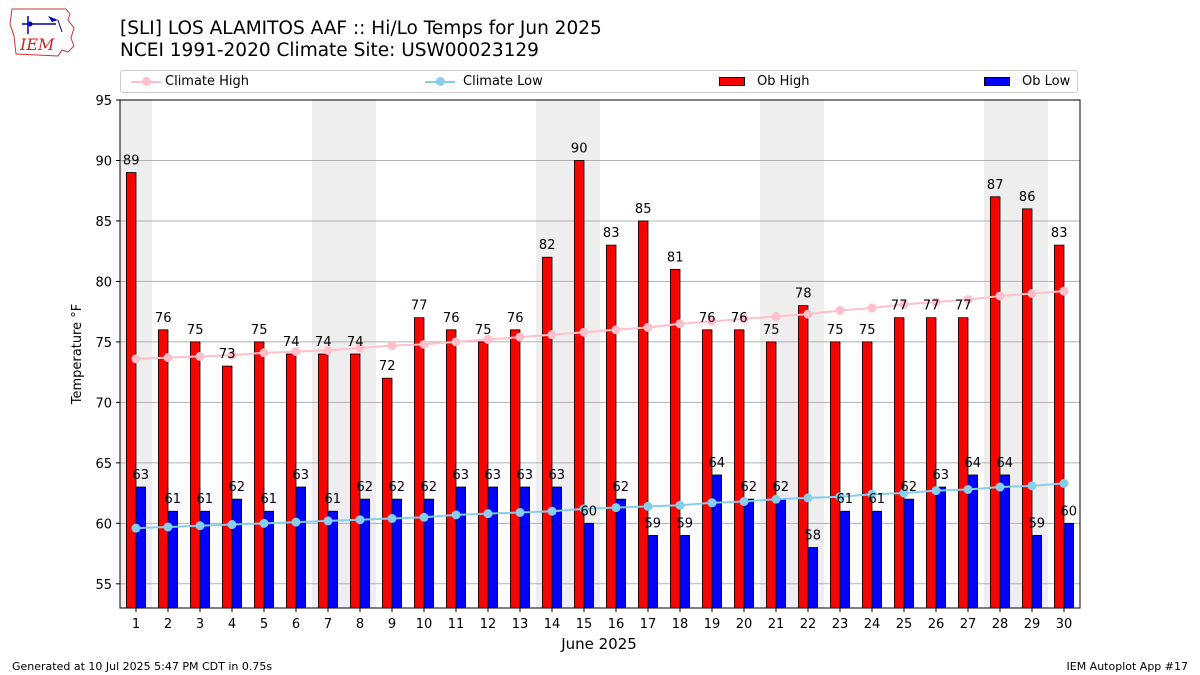  Describe the element at coordinates (995, 185) in the screenshot. I see `ob-high-label: 87` at that location.